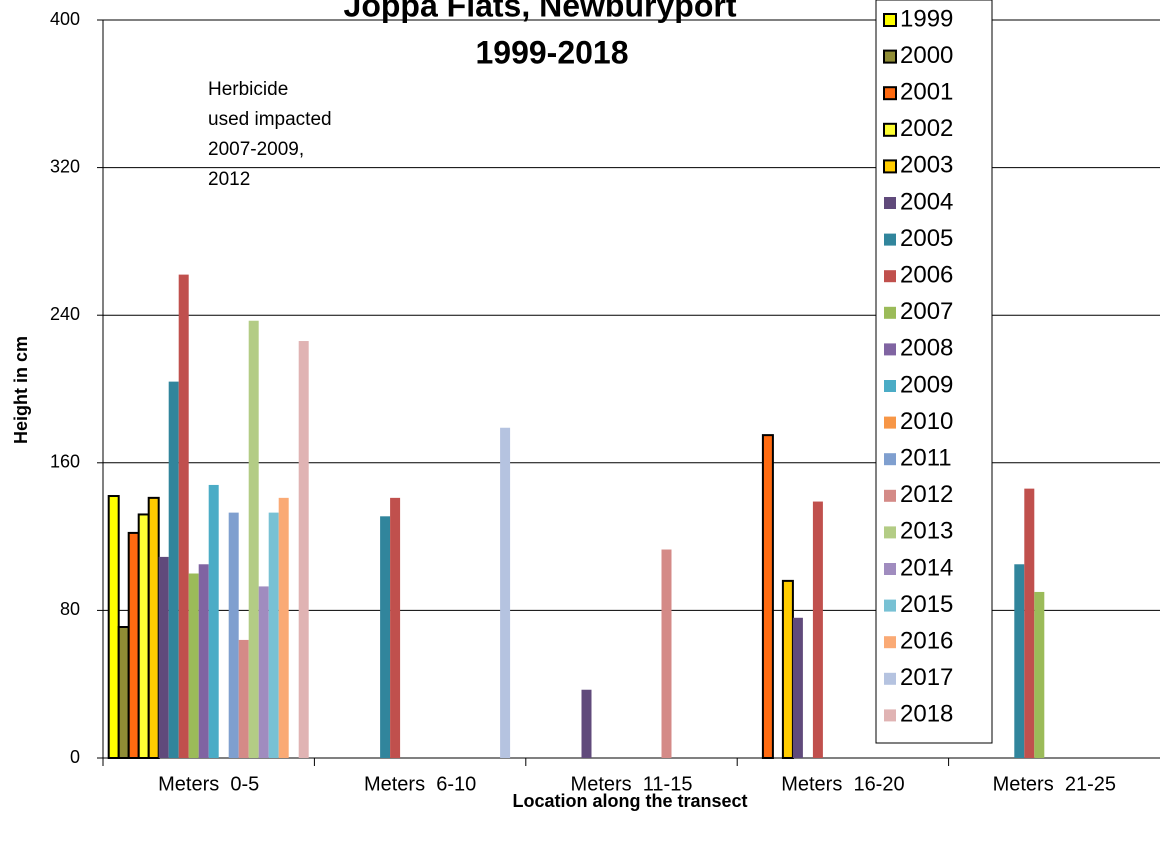 This screenshot has width=1160, height=848. What do you see at coordinates (926, 604) in the screenshot?
I see `legend-label: 2015` at bounding box center [926, 604].